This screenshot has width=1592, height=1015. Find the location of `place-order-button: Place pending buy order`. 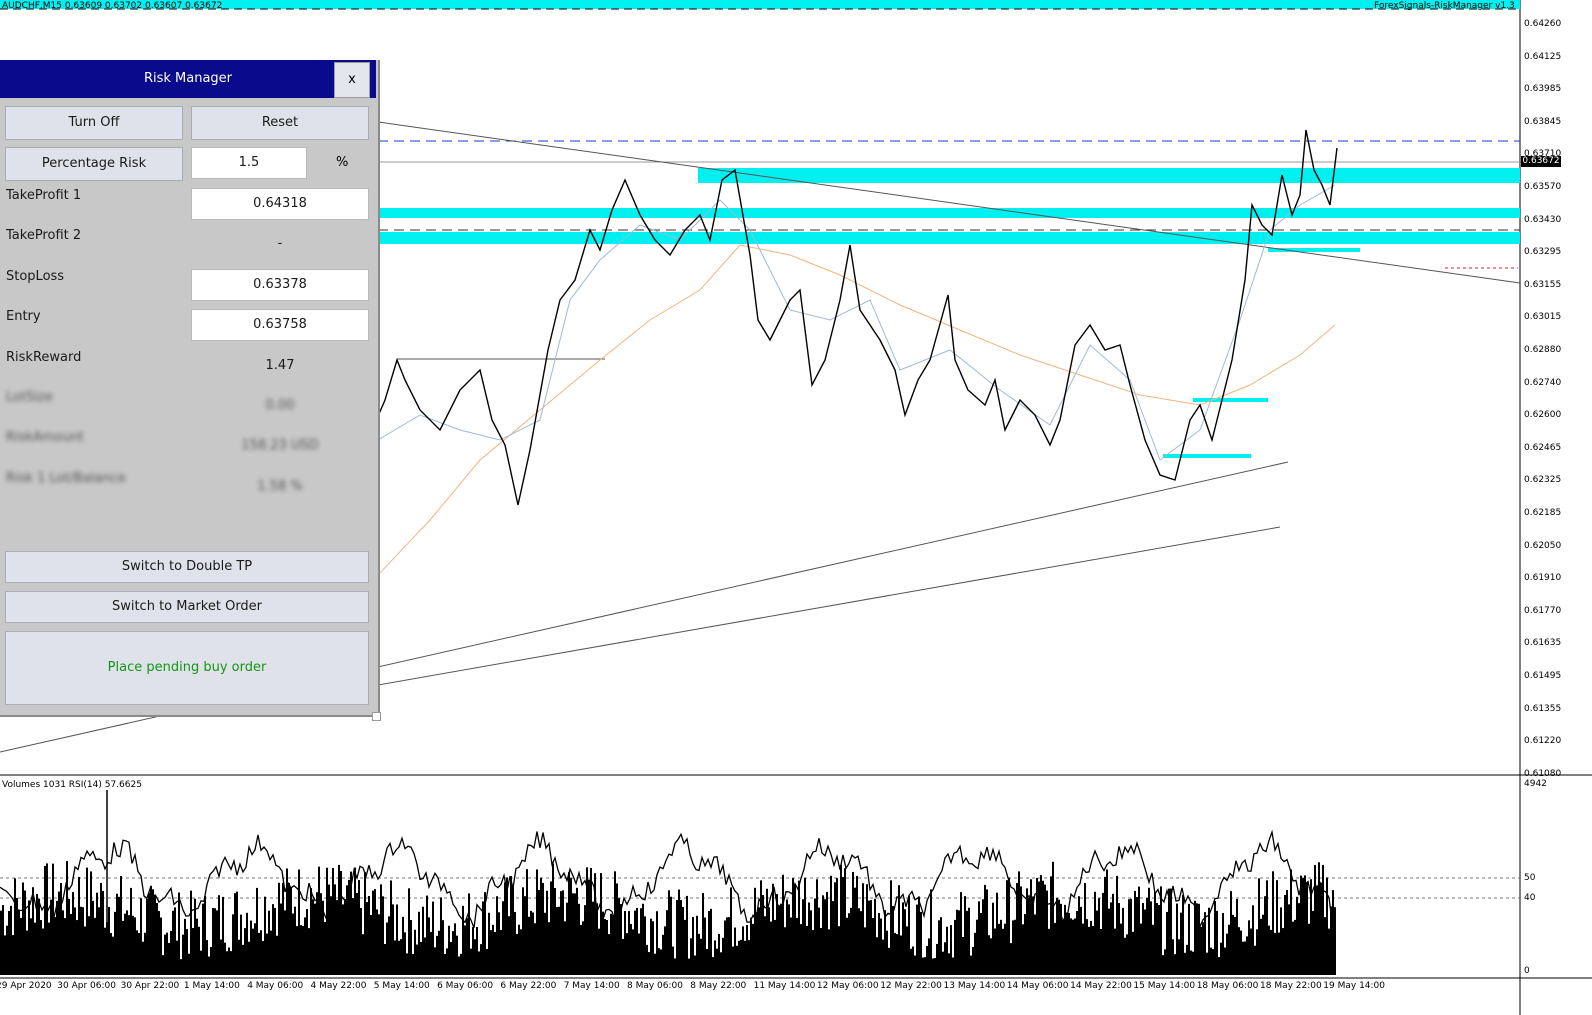

place-order-button: Place pending buy order is located at coordinates (187, 668).